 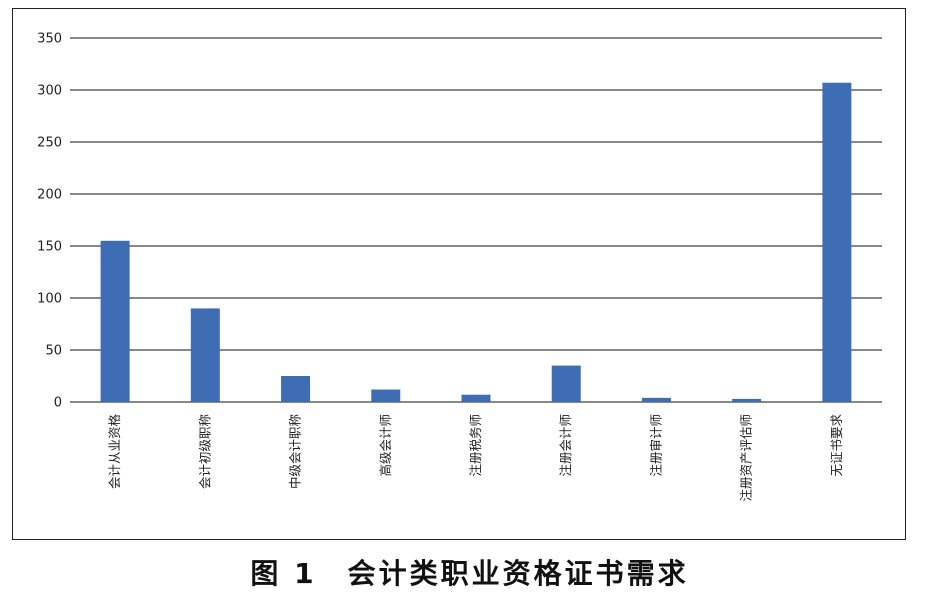 I want to click on x-category-label: 会计从业资格, so click(x=114, y=452).